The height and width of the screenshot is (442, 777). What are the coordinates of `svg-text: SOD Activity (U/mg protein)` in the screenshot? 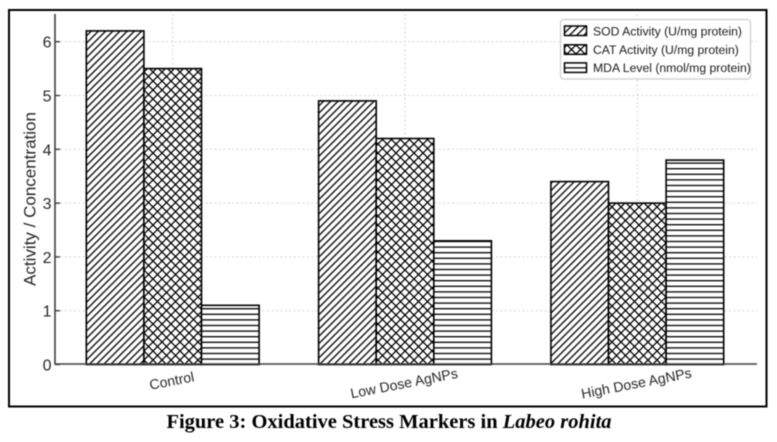 It's located at (667, 31).